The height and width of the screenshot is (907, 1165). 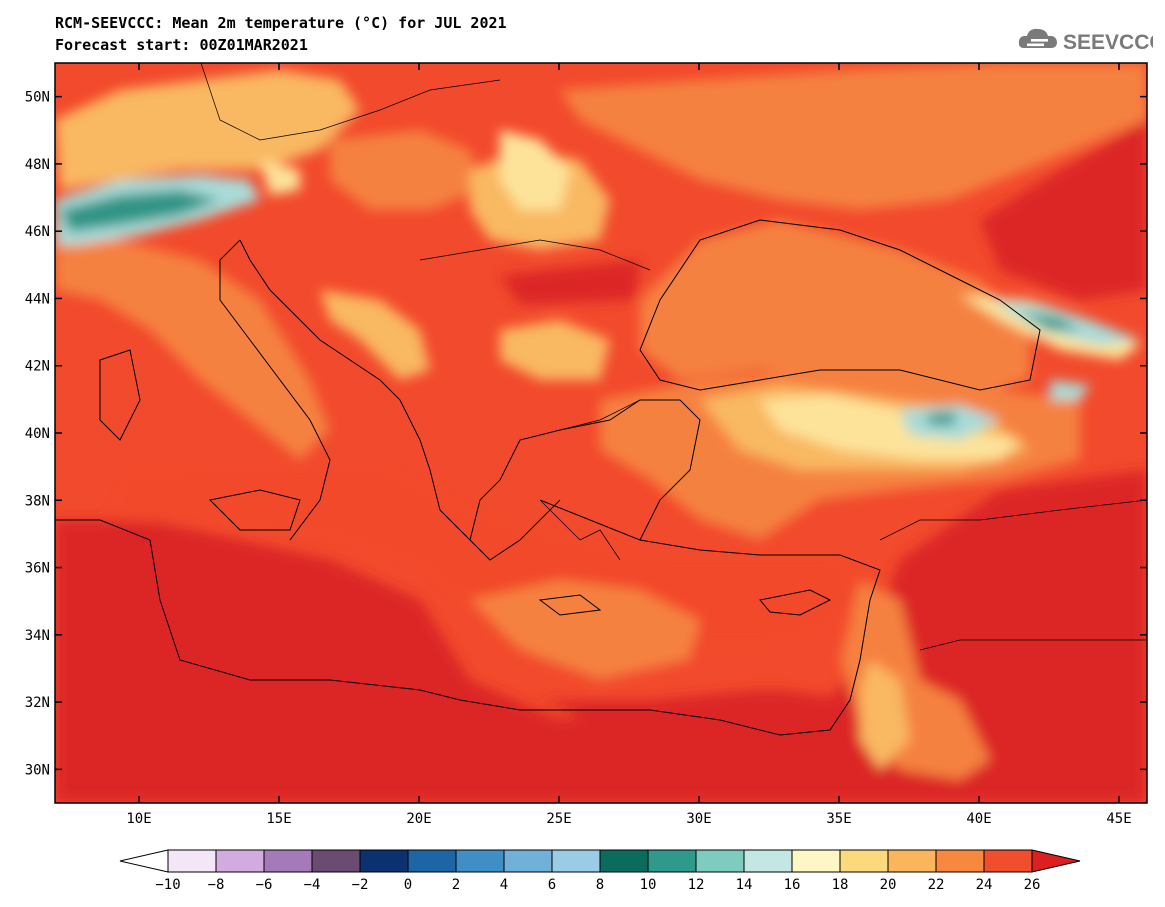 I want to click on colorbar-label: −8, so click(x=216, y=885).